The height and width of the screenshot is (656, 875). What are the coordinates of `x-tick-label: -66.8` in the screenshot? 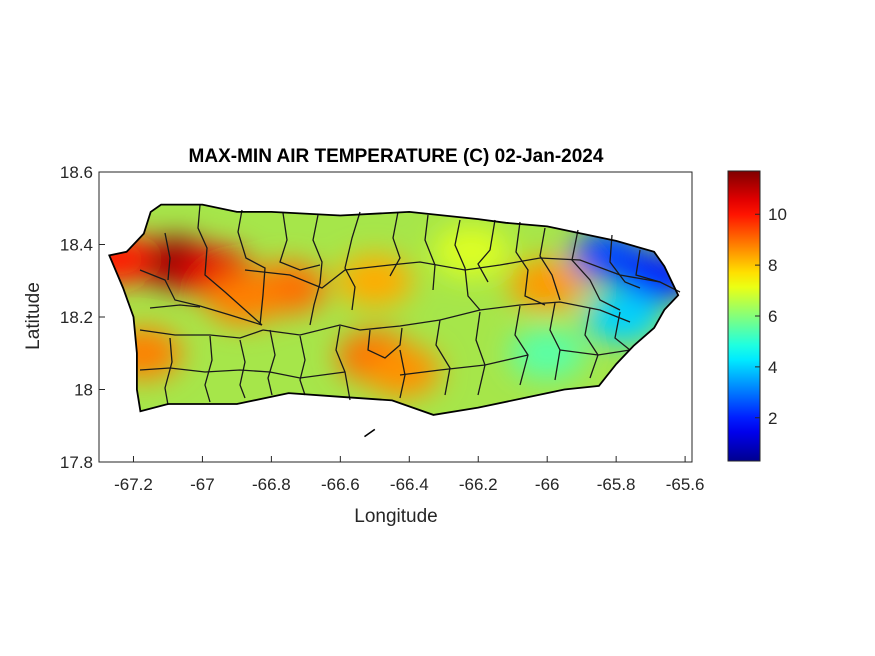 It's located at (271, 484).